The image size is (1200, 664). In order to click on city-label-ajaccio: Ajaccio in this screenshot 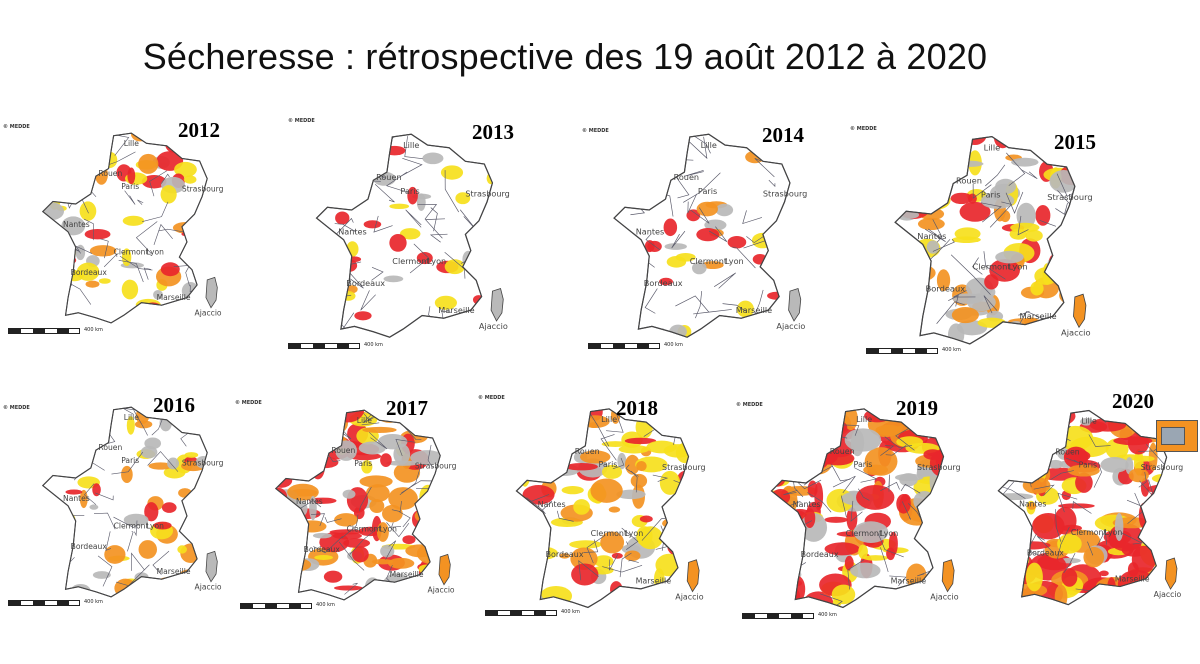, I will do `click(1168, 594)`.